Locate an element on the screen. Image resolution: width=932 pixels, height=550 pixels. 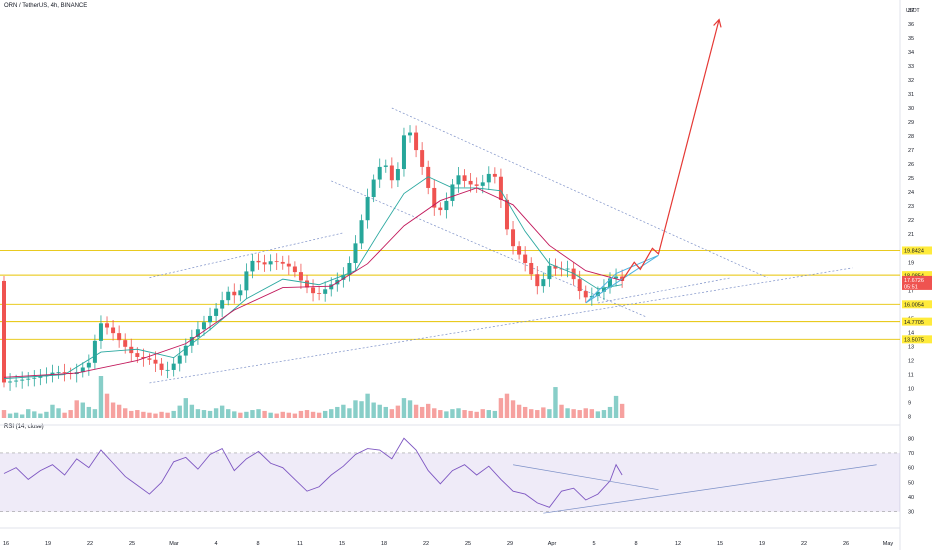
current-price-label: 17.6726 is located at coordinates (914, 281).